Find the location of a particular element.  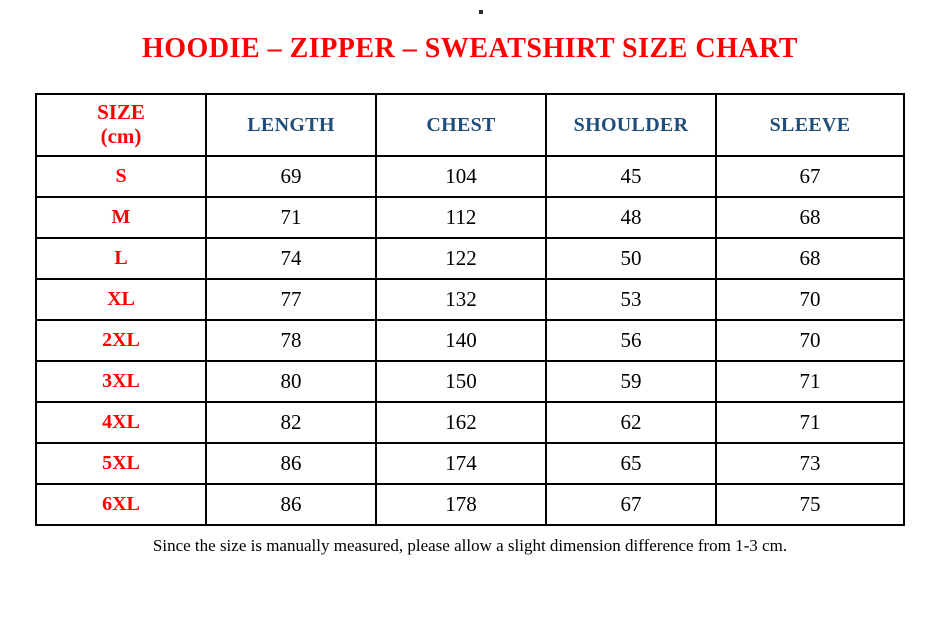

chest-cell: 132 is located at coordinates (461, 299).